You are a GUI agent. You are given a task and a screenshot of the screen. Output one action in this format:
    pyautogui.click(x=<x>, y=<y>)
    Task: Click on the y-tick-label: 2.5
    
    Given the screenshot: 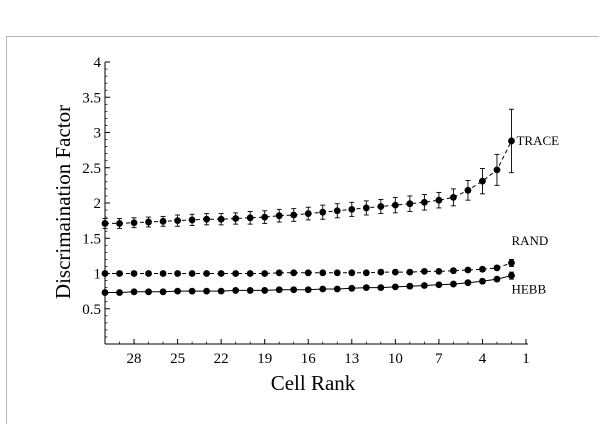 What is the action you would take?
    pyautogui.click(x=91, y=169)
    